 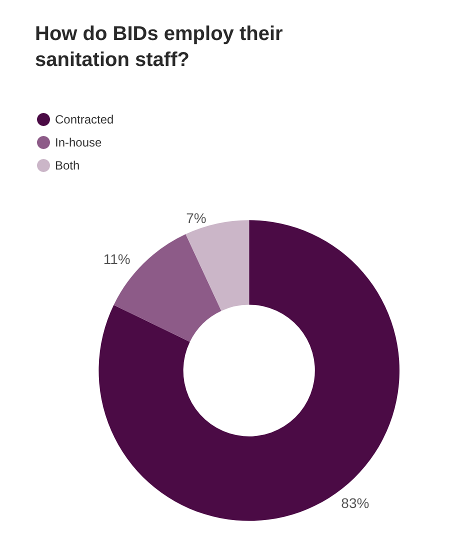 What do you see at coordinates (78, 143) in the screenshot?
I see `legend-label: In-house` at bounding box center [78, 143].